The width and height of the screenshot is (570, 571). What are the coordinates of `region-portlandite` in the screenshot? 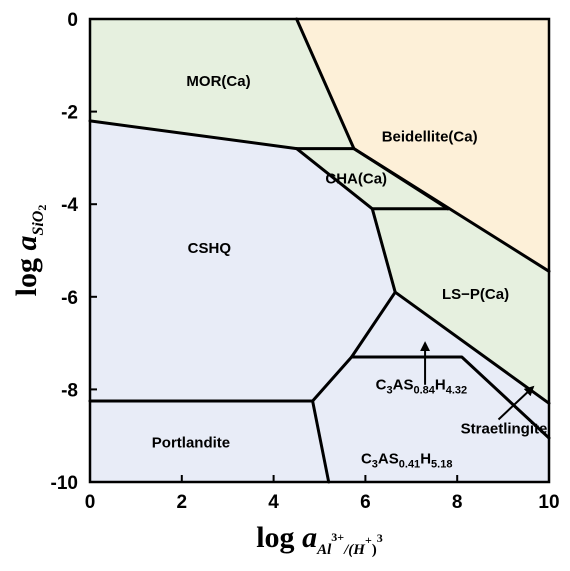 It's located at (209, 441).